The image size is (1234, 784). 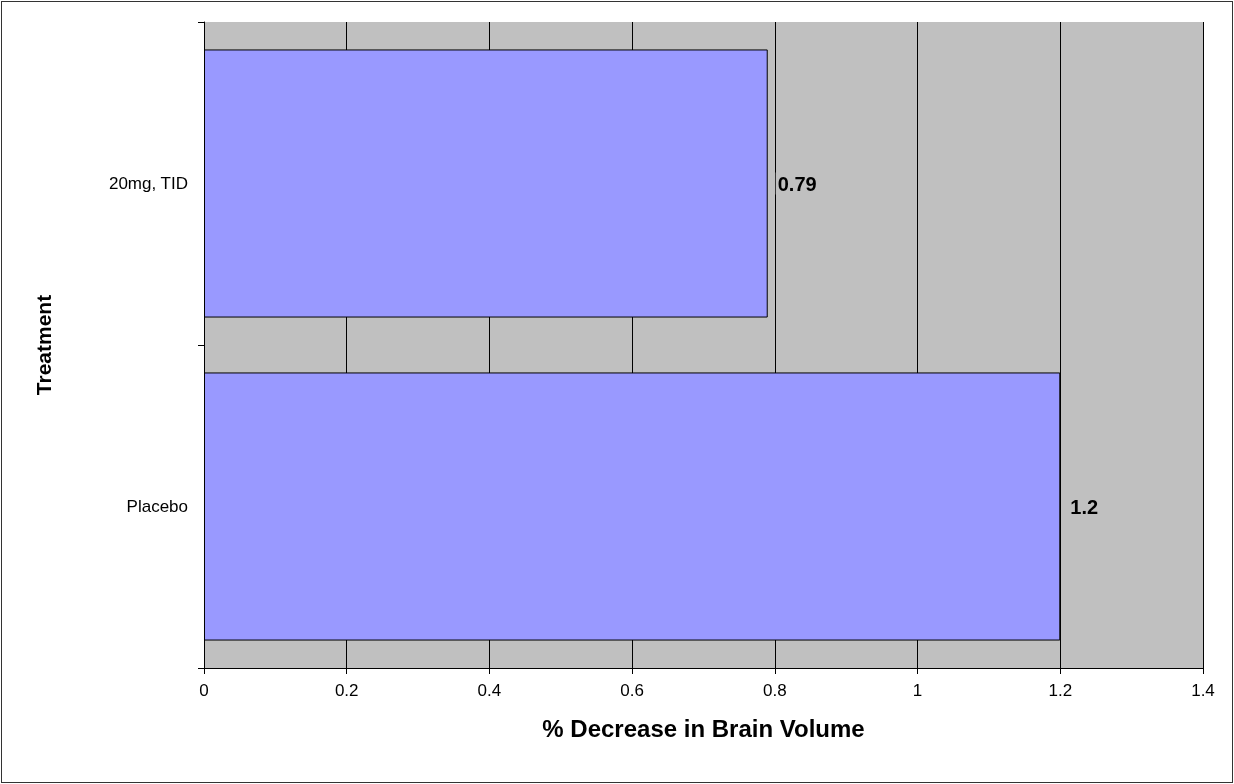 I want to click on x-axis-title: % Decrease in Brain Volume, so click(x=703, y=728).